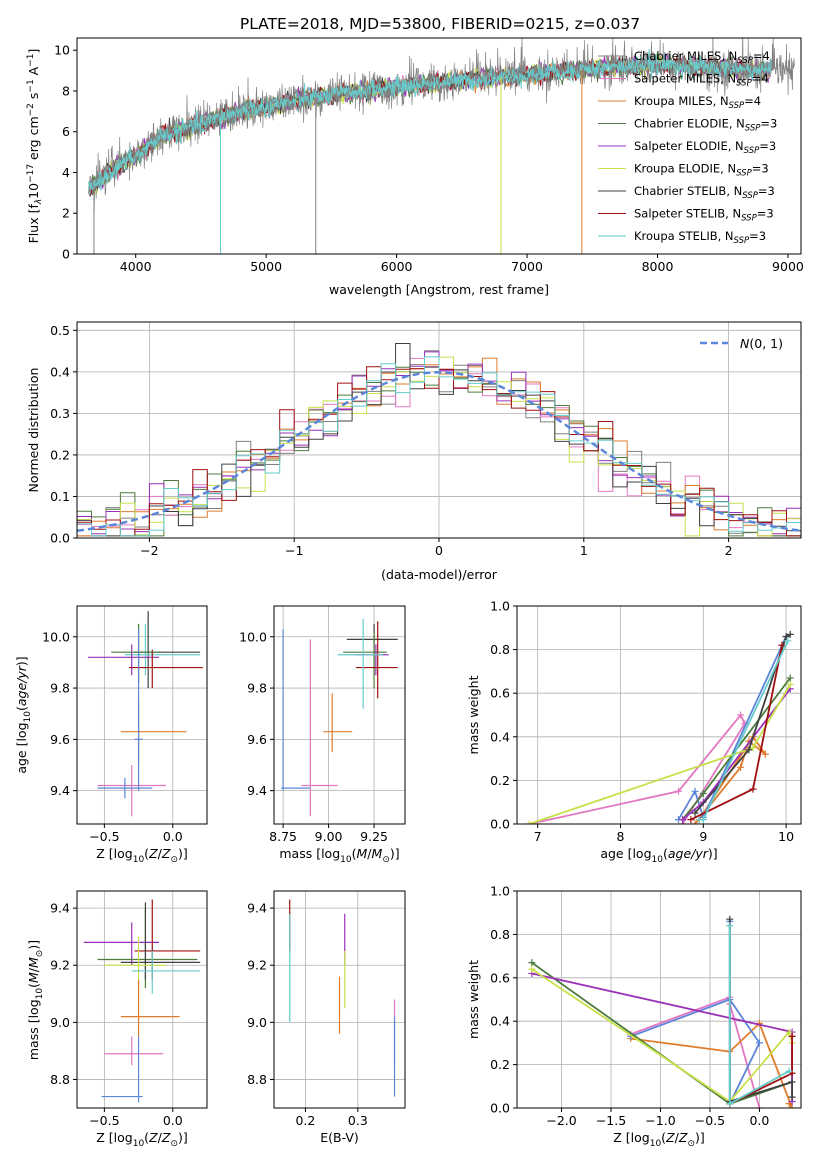 The height and width of the screenshot is (1170, 819). What do you see at coordinates (23, 714) in the screenshot?
I see `y-axis-label-text: age [log10(age/yr)]` at bounding box center [23, 714].